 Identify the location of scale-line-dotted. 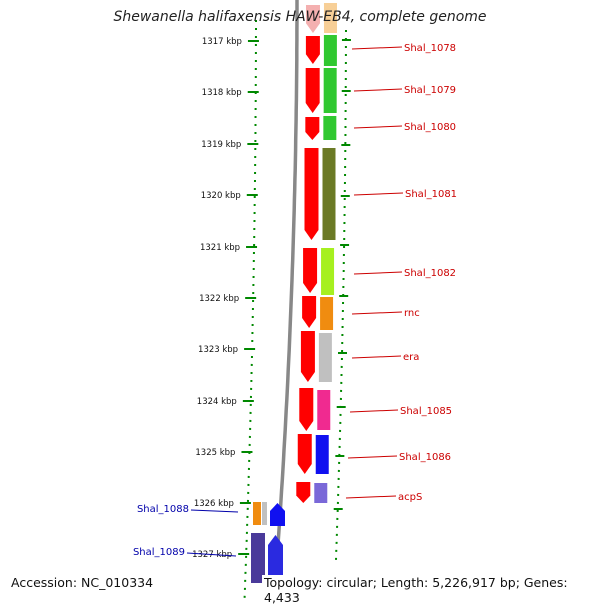
(250, 310).